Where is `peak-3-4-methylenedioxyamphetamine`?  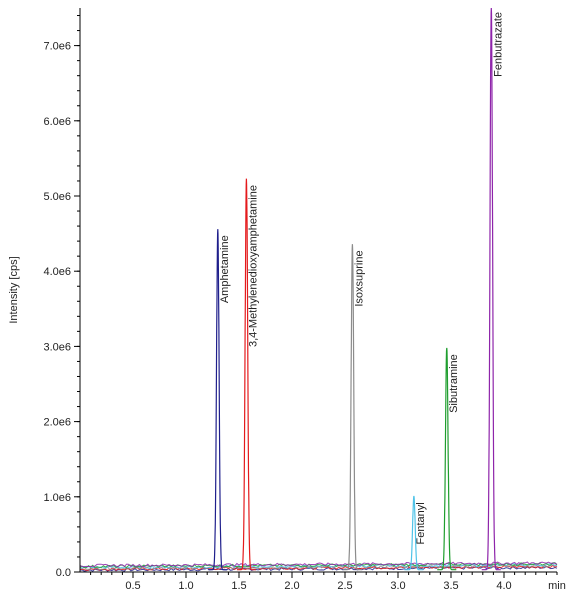
peak-3-4-methylenedioxyamphetamine is located at coordinates (246, 374).